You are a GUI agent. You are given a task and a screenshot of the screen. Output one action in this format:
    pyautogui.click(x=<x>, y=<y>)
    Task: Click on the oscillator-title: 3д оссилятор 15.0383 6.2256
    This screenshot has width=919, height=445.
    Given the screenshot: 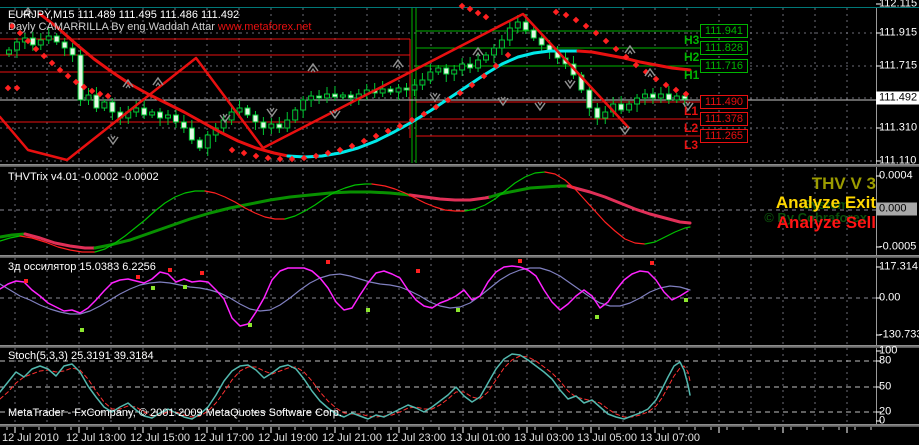 What is the action you would take?
    pyautogui.click(x=82, y=267)
    